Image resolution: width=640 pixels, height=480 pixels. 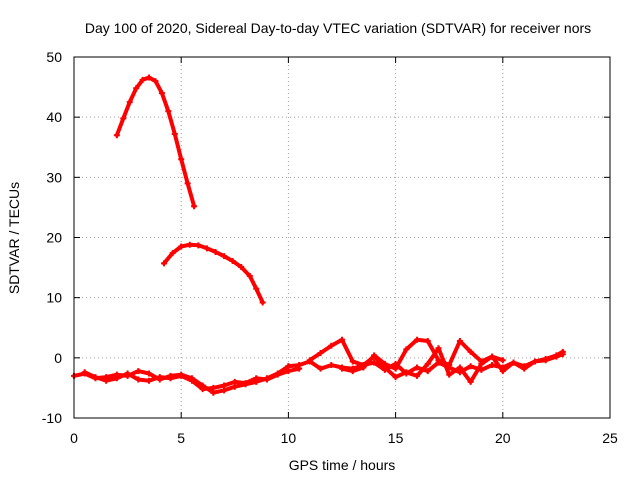 What do you see at coordinates (610, 438) in the screenshot?
I see `x-tick-label: 25` at bounding box center [610, 438].